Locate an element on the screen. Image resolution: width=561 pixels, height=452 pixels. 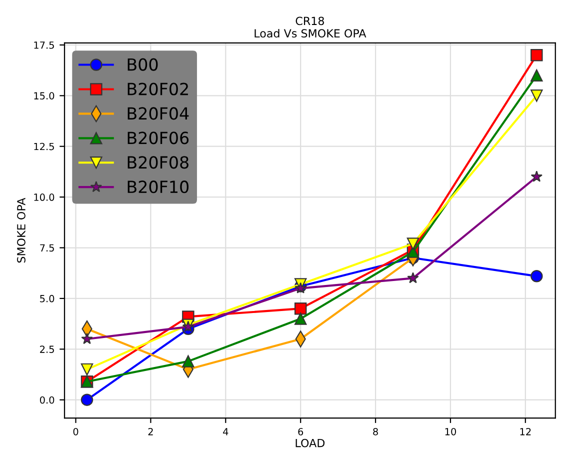
y-tick-label: 17.5 is located at coordinates (44, 45).